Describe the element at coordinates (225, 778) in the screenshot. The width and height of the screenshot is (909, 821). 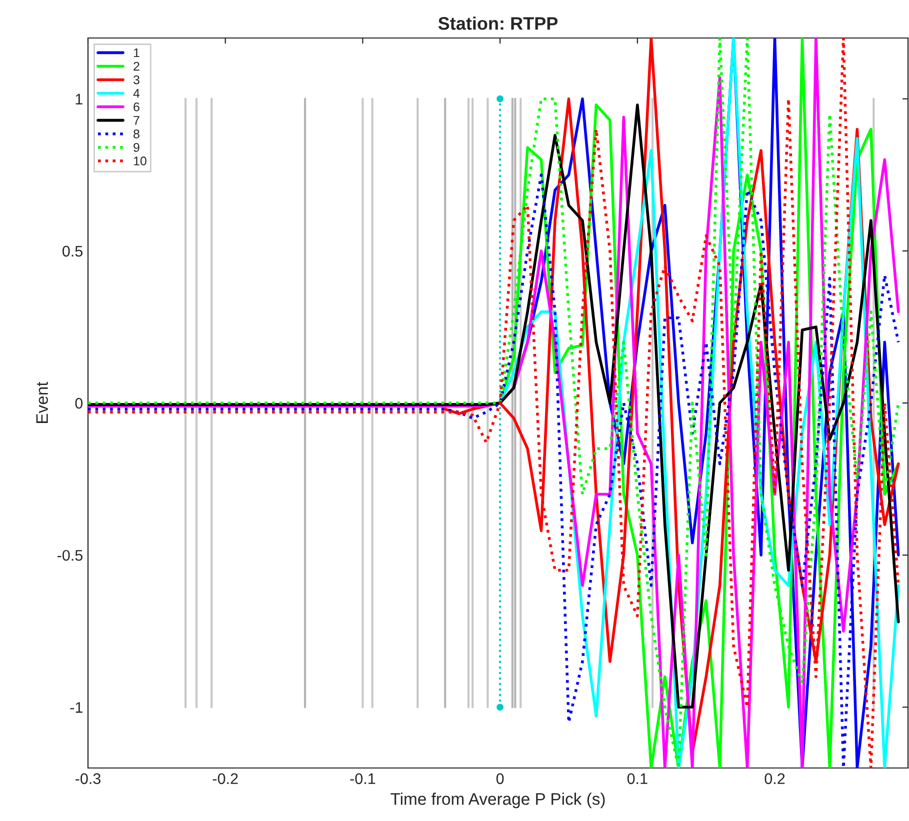
I see `x-tick-label: -0.2` at that location.